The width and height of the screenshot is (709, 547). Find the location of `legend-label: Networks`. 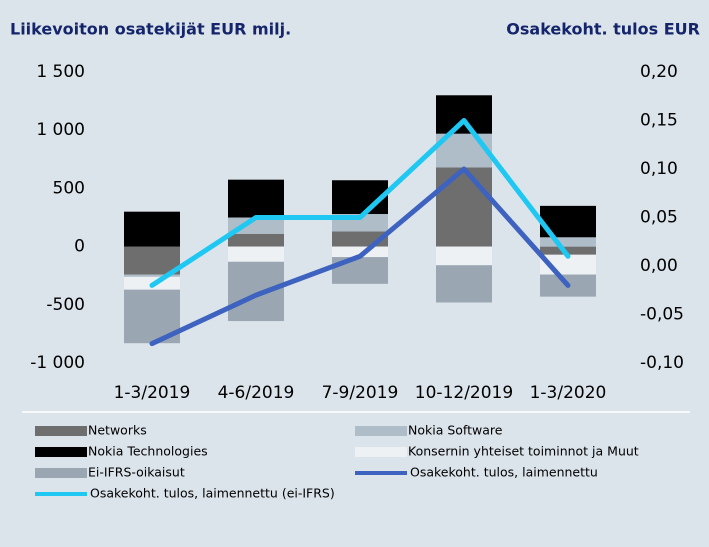

legend-label: Networks is located at coordinates (117, 430).